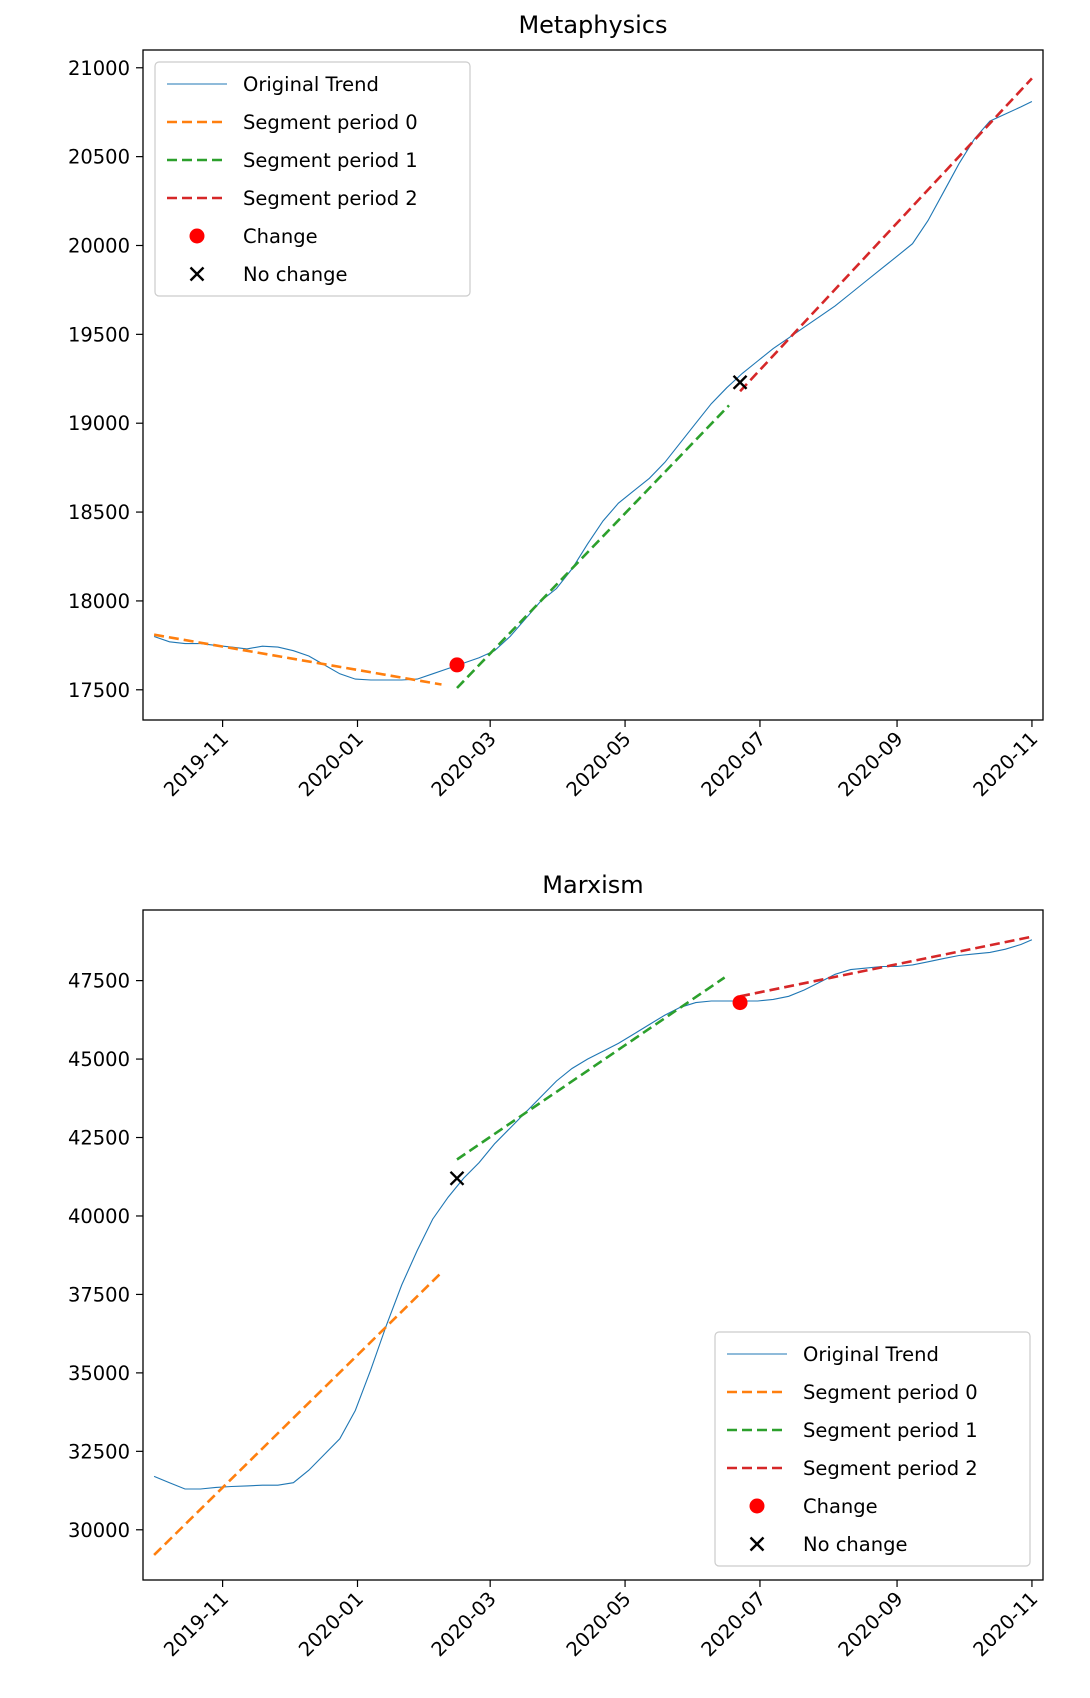  What do you see at coordinates (99, 1294) in the screenshot?
I see `y-tick-label: 37500` at bounding box center [99, 1294].